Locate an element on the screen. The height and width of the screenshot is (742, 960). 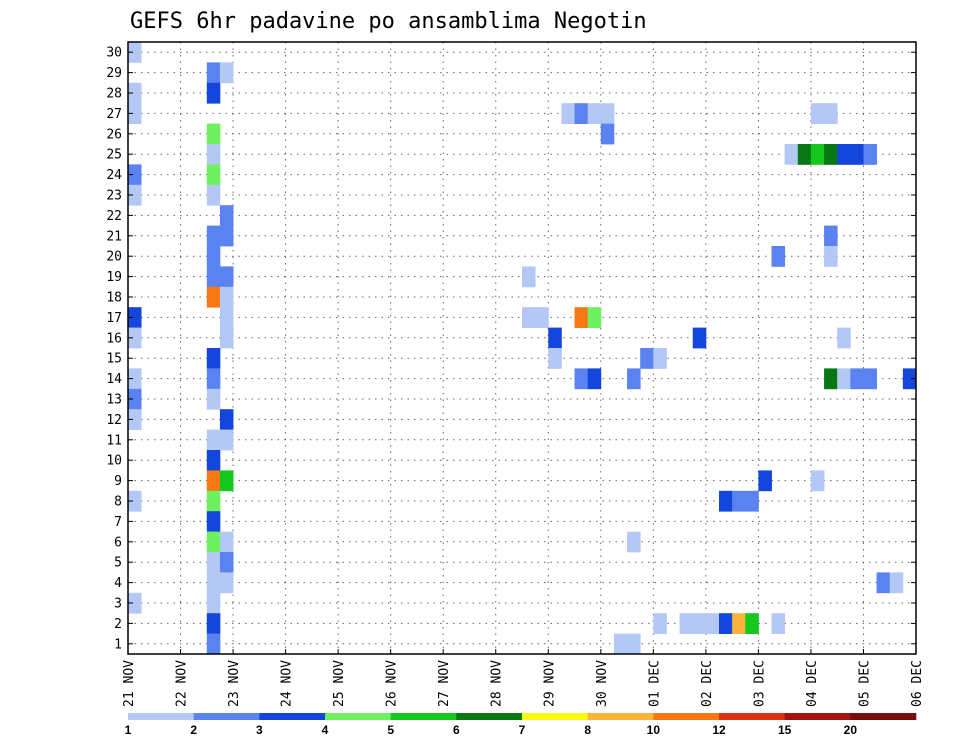
y-tick-label: 15 is located at coordinates (114, 359).